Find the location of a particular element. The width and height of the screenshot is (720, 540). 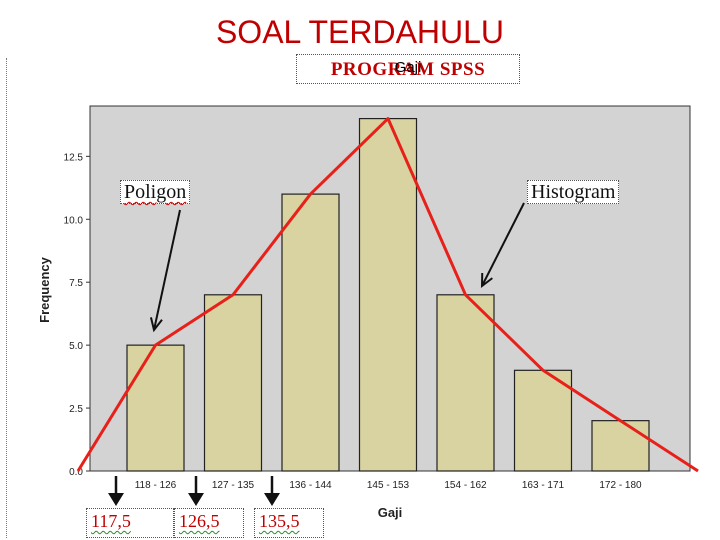

poligon-arrow-icon is located at coordinates (167, 270).